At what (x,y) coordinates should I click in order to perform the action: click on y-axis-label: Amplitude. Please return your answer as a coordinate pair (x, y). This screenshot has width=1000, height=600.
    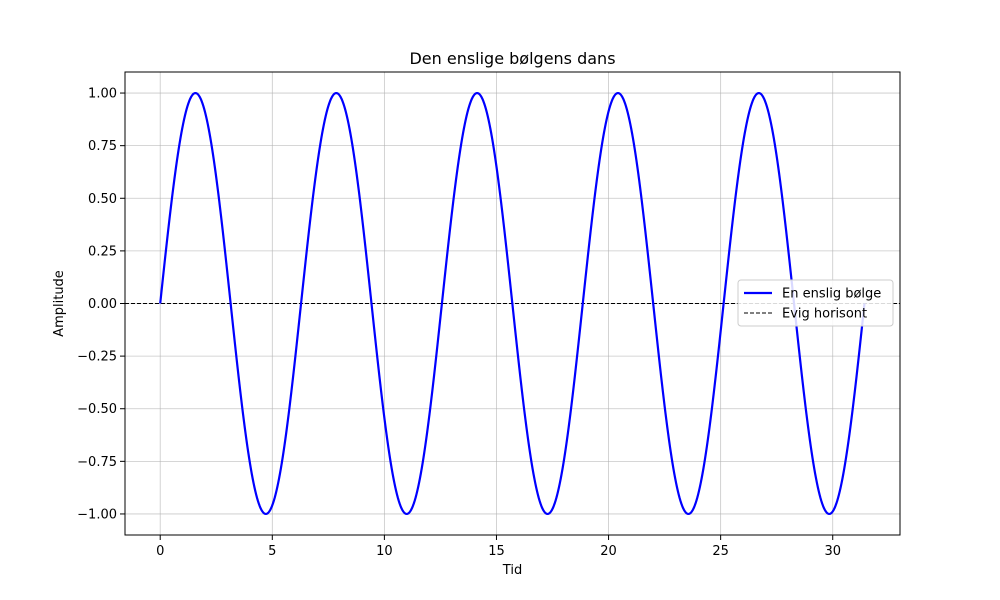
    Looking at the image, I should click on (59, 303).